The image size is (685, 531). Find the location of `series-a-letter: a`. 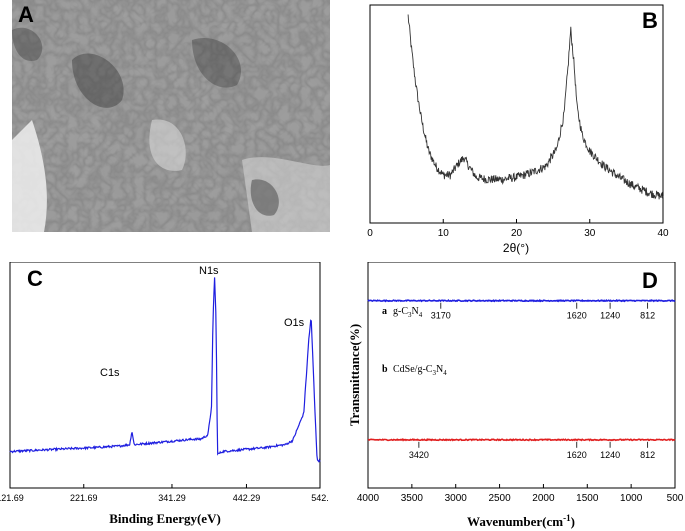

series-a-letter: a is located at coordinates (384, 311).